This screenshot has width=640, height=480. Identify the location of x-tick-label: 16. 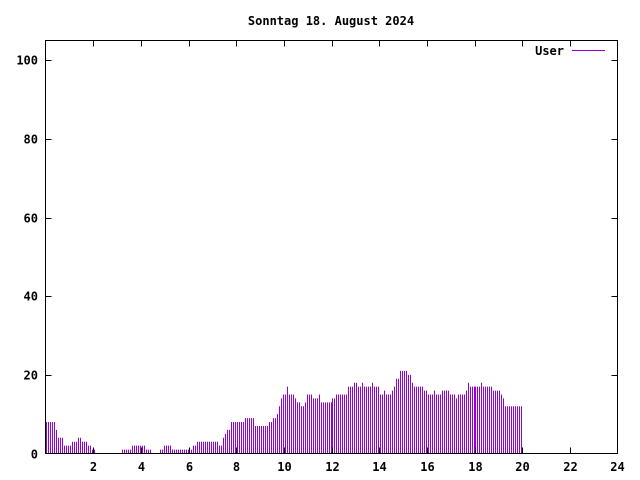
(427, 467).